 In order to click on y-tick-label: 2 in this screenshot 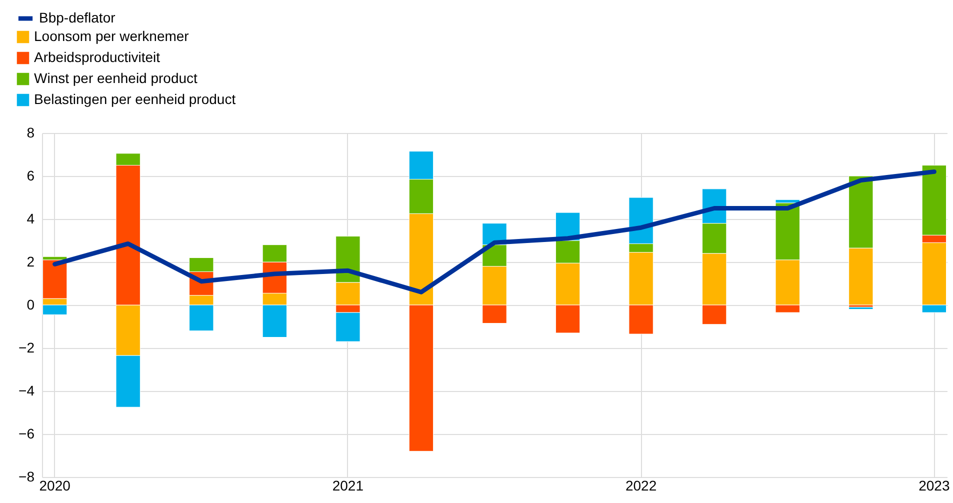, I will do `click(30, 262)`.